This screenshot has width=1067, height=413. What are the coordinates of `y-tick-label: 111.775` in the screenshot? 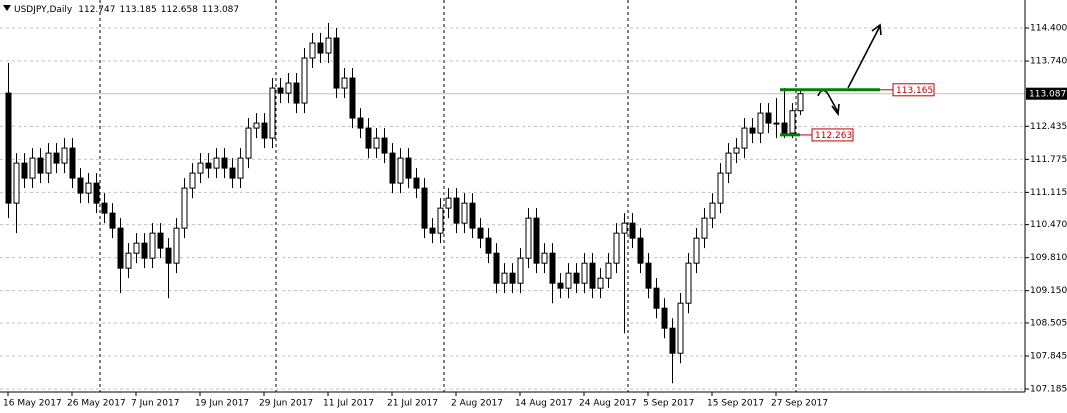 It's located at (1048, 160).